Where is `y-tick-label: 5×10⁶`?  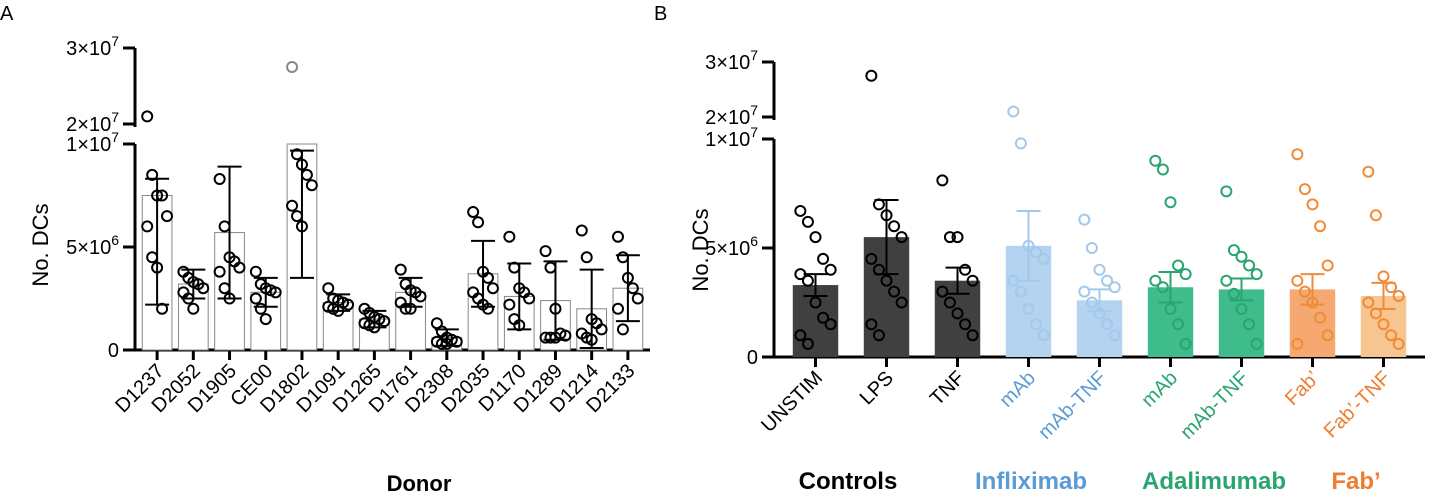
y-tick-label: 5×10⁶ is located at coordinates (731, 246).